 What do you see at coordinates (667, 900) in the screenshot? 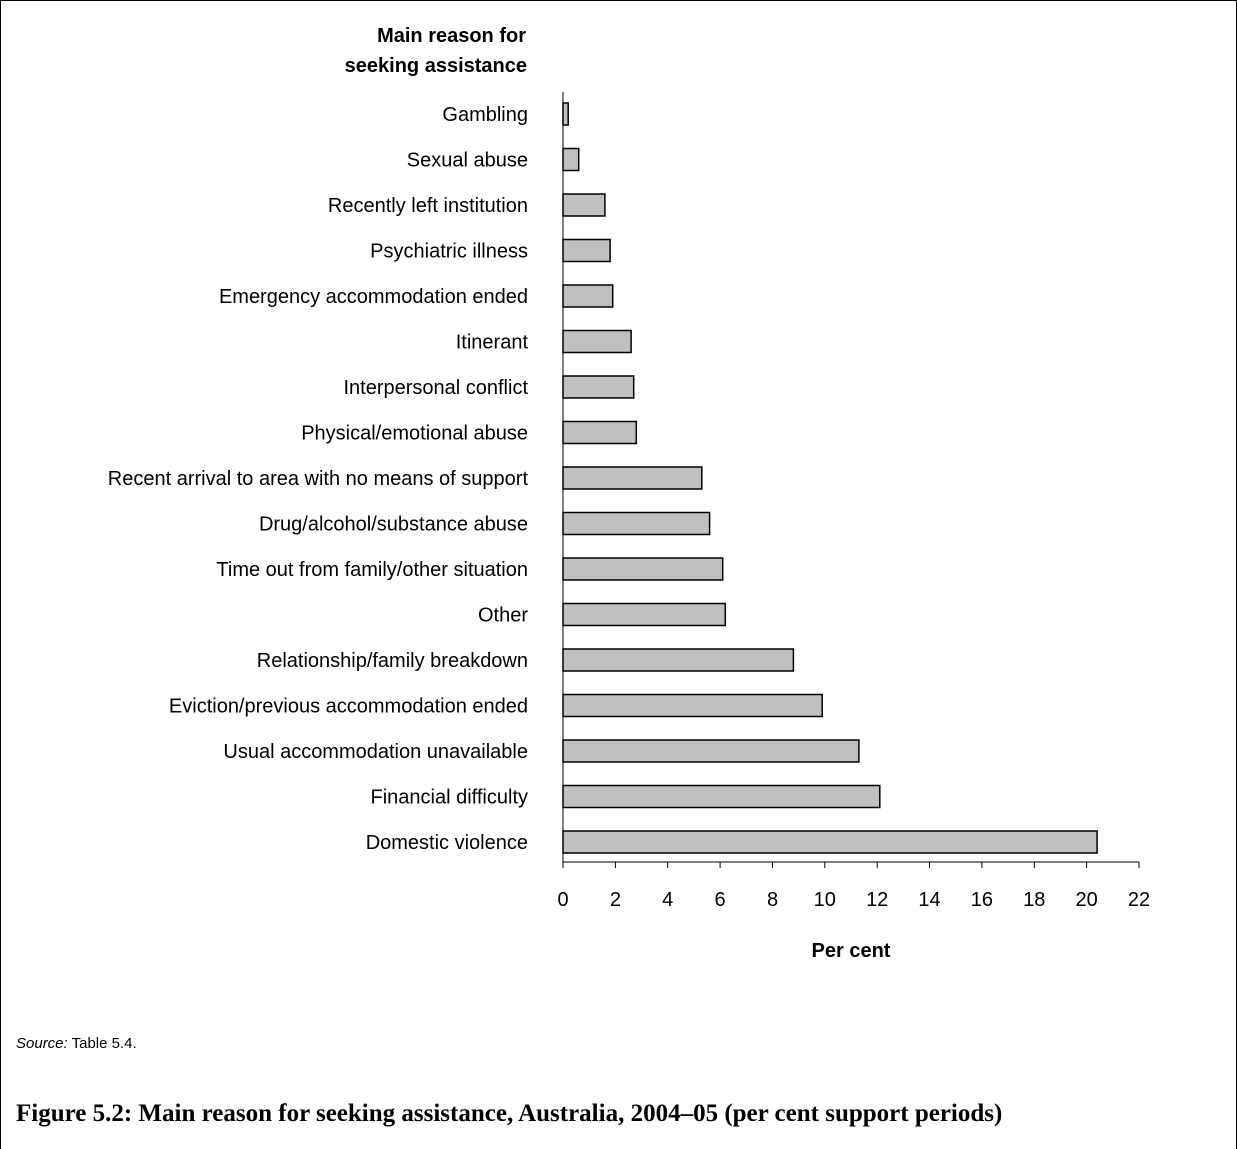
I see `x-tick-label: 4` at bounding box center [667, 900].